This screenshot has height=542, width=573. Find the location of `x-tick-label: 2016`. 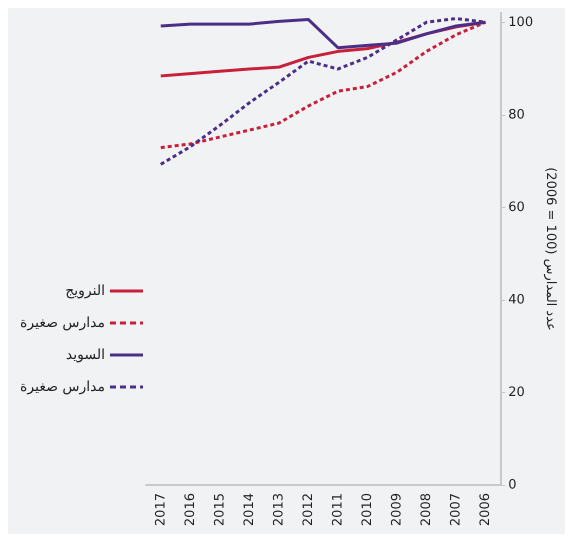

x-tick-label: 2016 is located at coordinates (190, 509).